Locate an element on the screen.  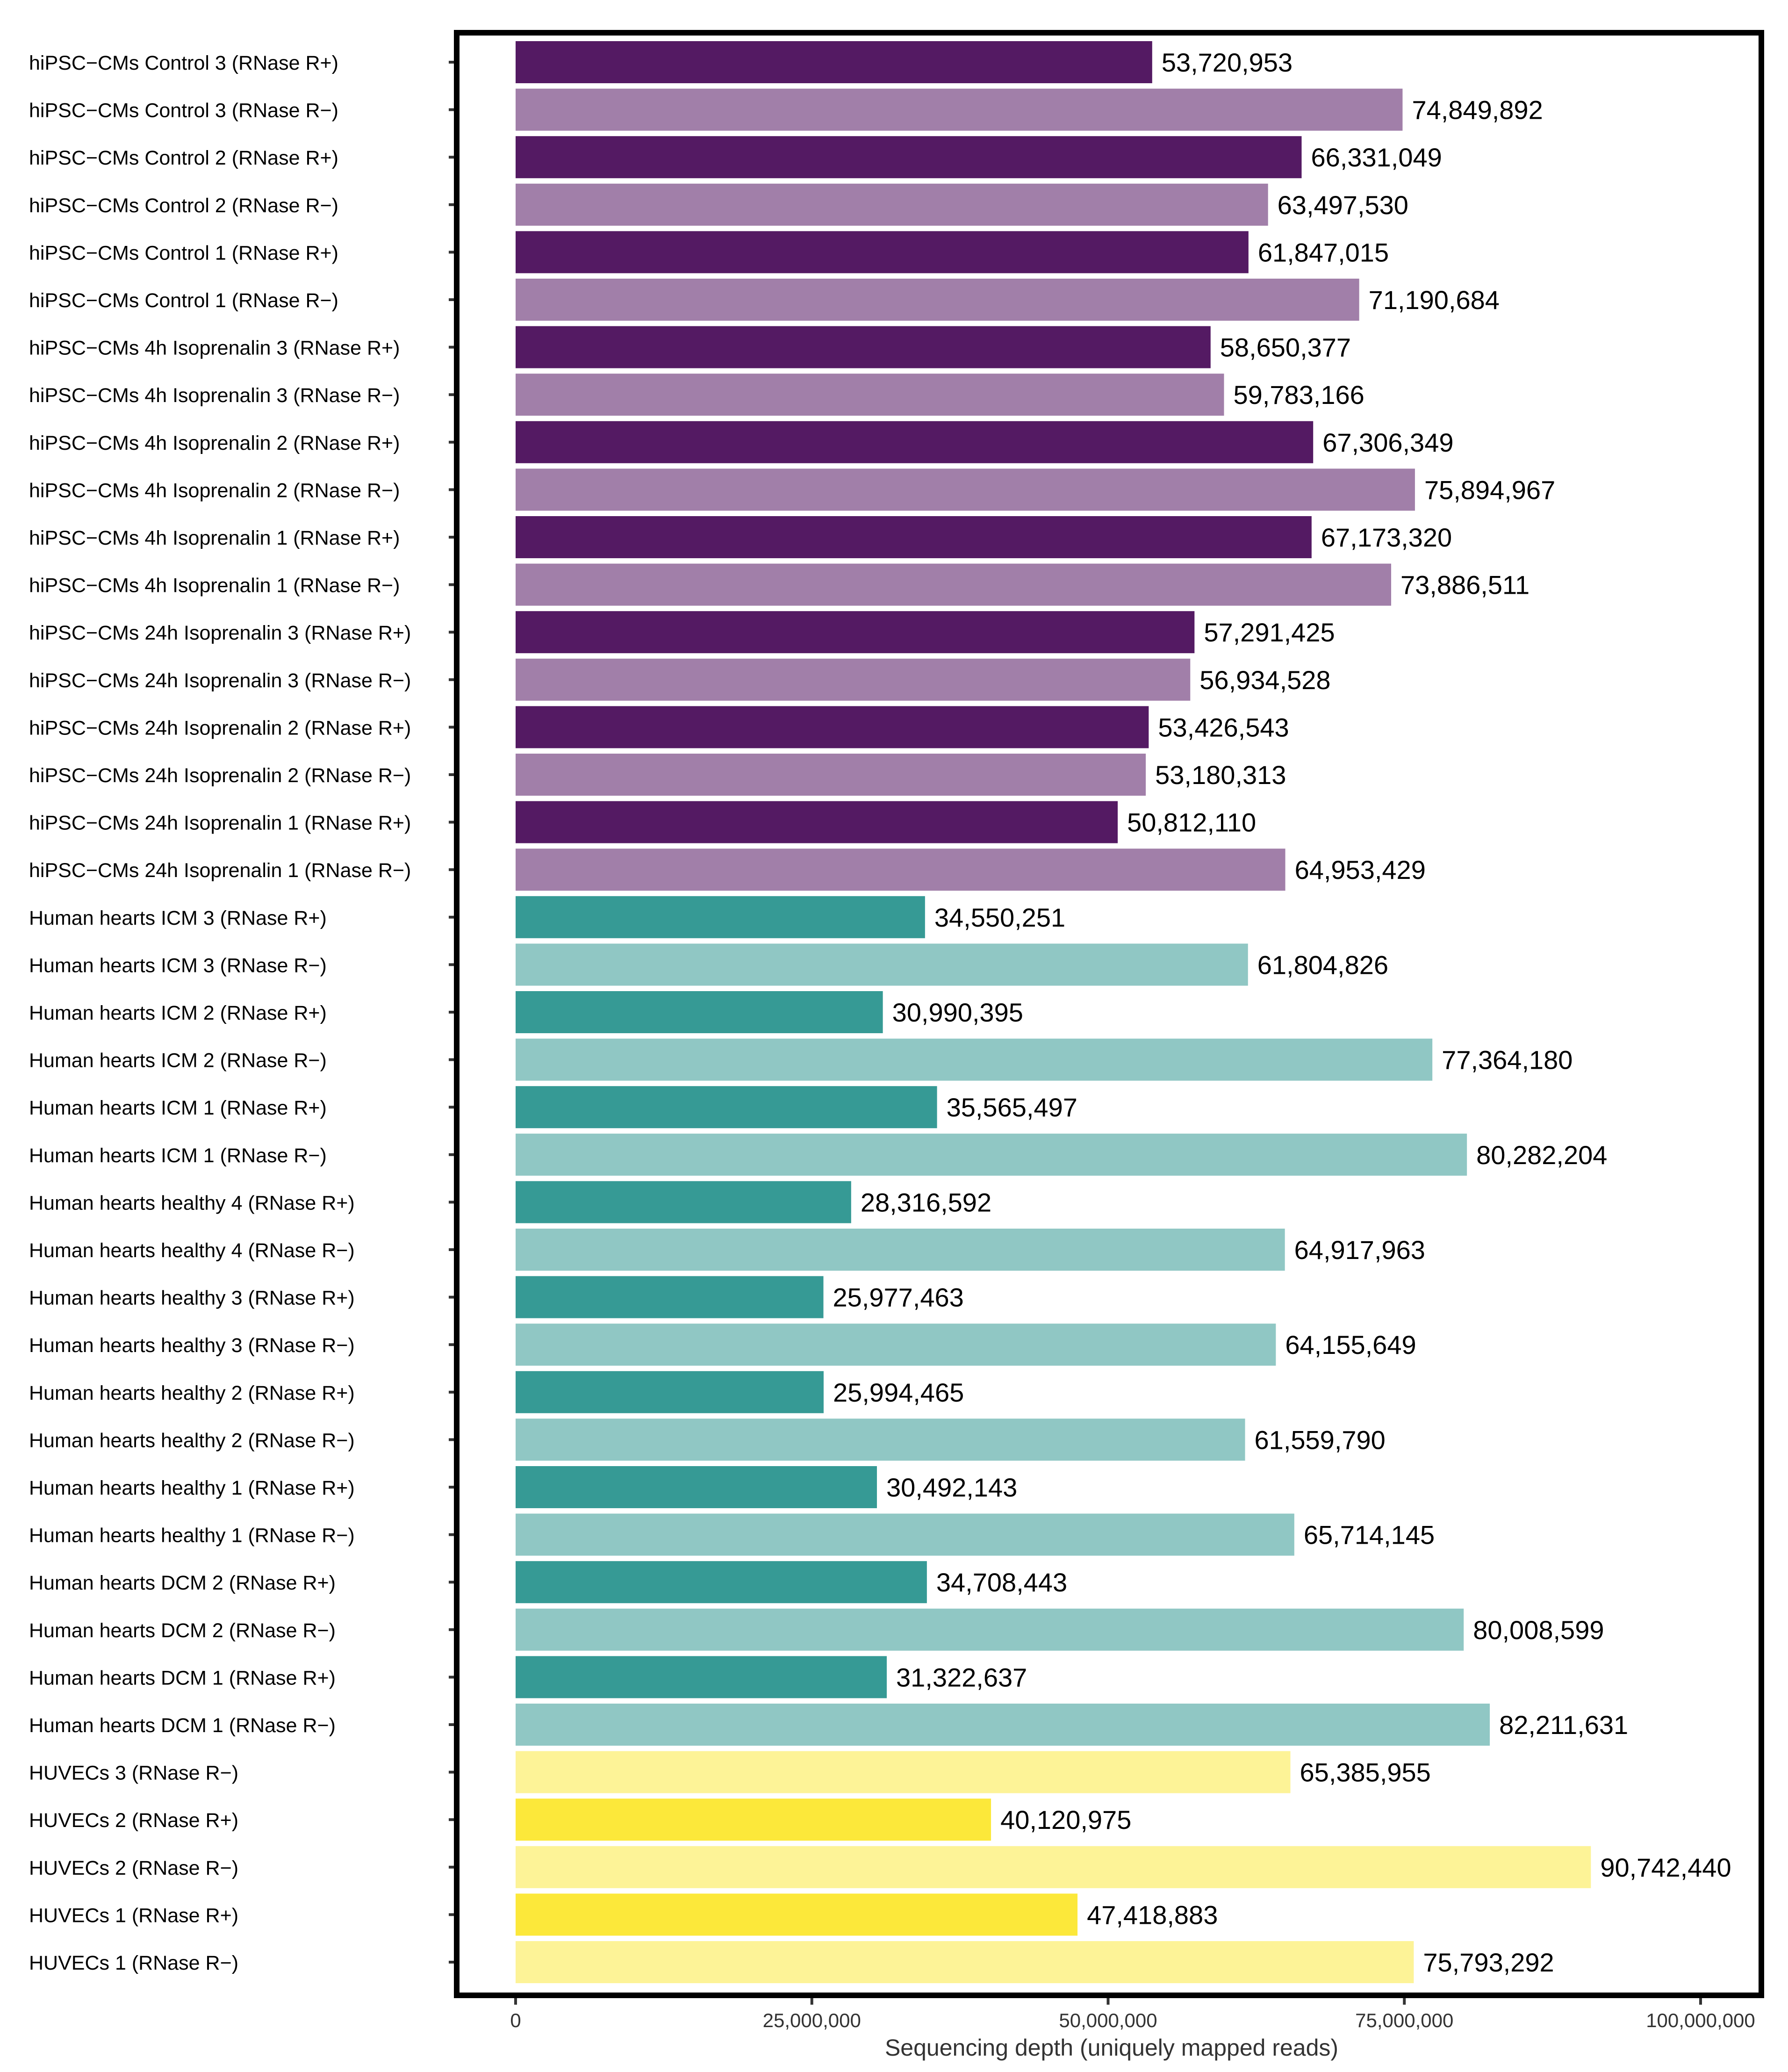
bar-value-label: 58,650,377 is located at coordinates (1286, 347).